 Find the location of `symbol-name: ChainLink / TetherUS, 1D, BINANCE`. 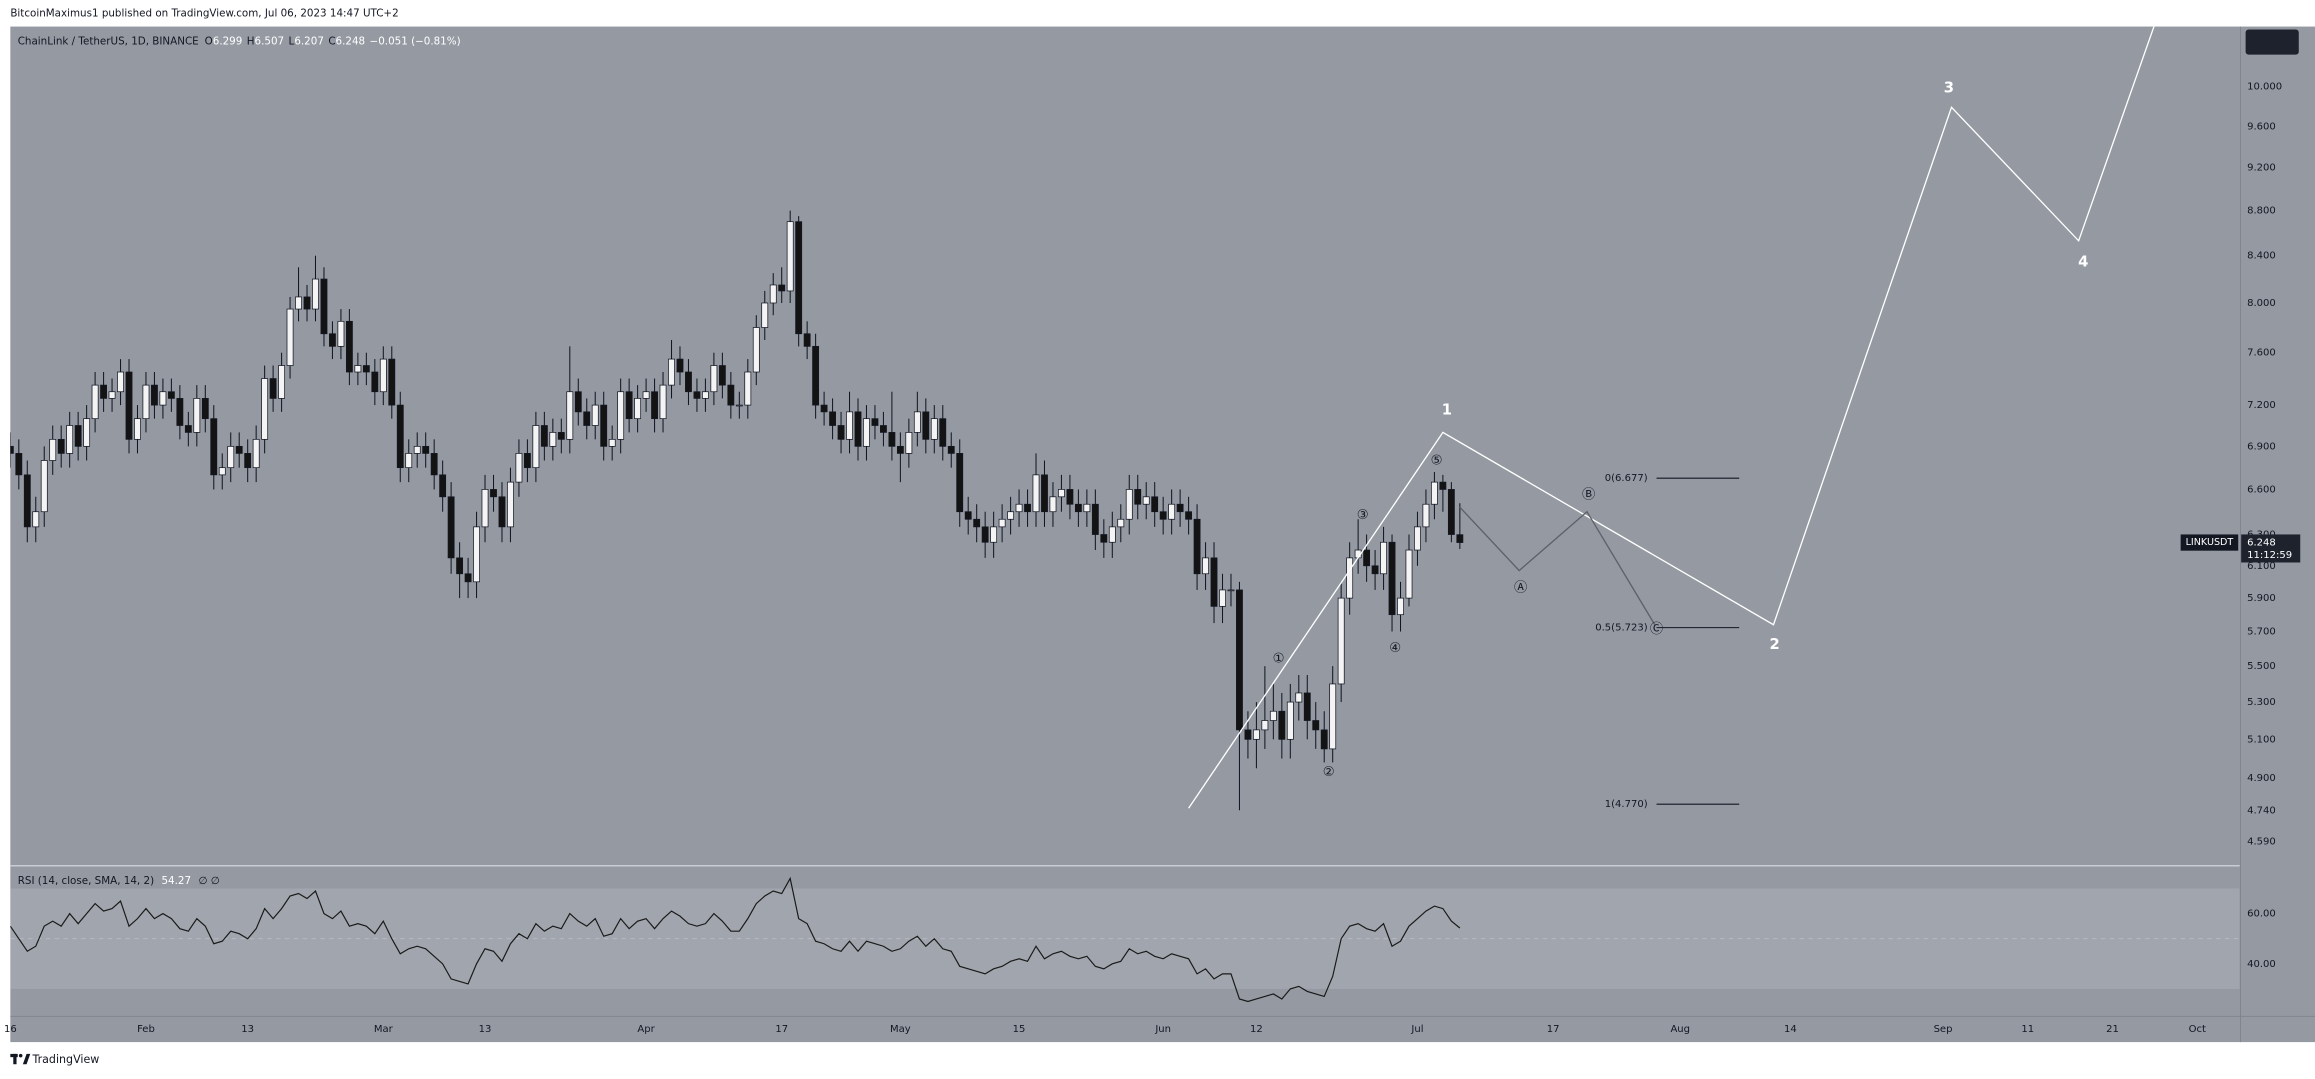

symbol-name: ChainLink / TetherUS, 1D, BINANCE is located at coordinates (108, 41).